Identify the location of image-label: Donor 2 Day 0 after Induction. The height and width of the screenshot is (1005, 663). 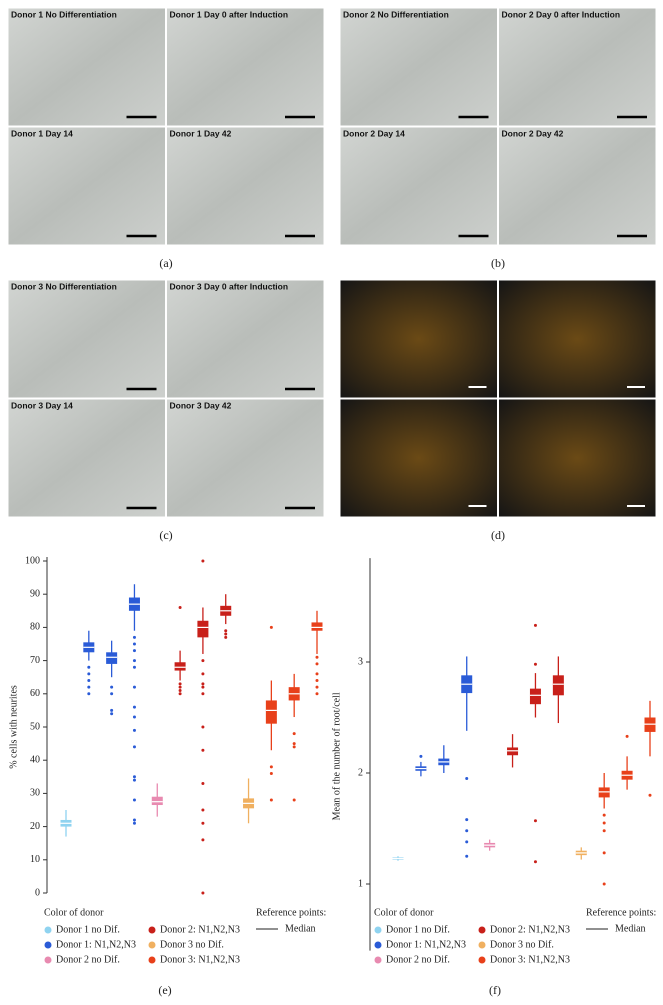
(561, 14).